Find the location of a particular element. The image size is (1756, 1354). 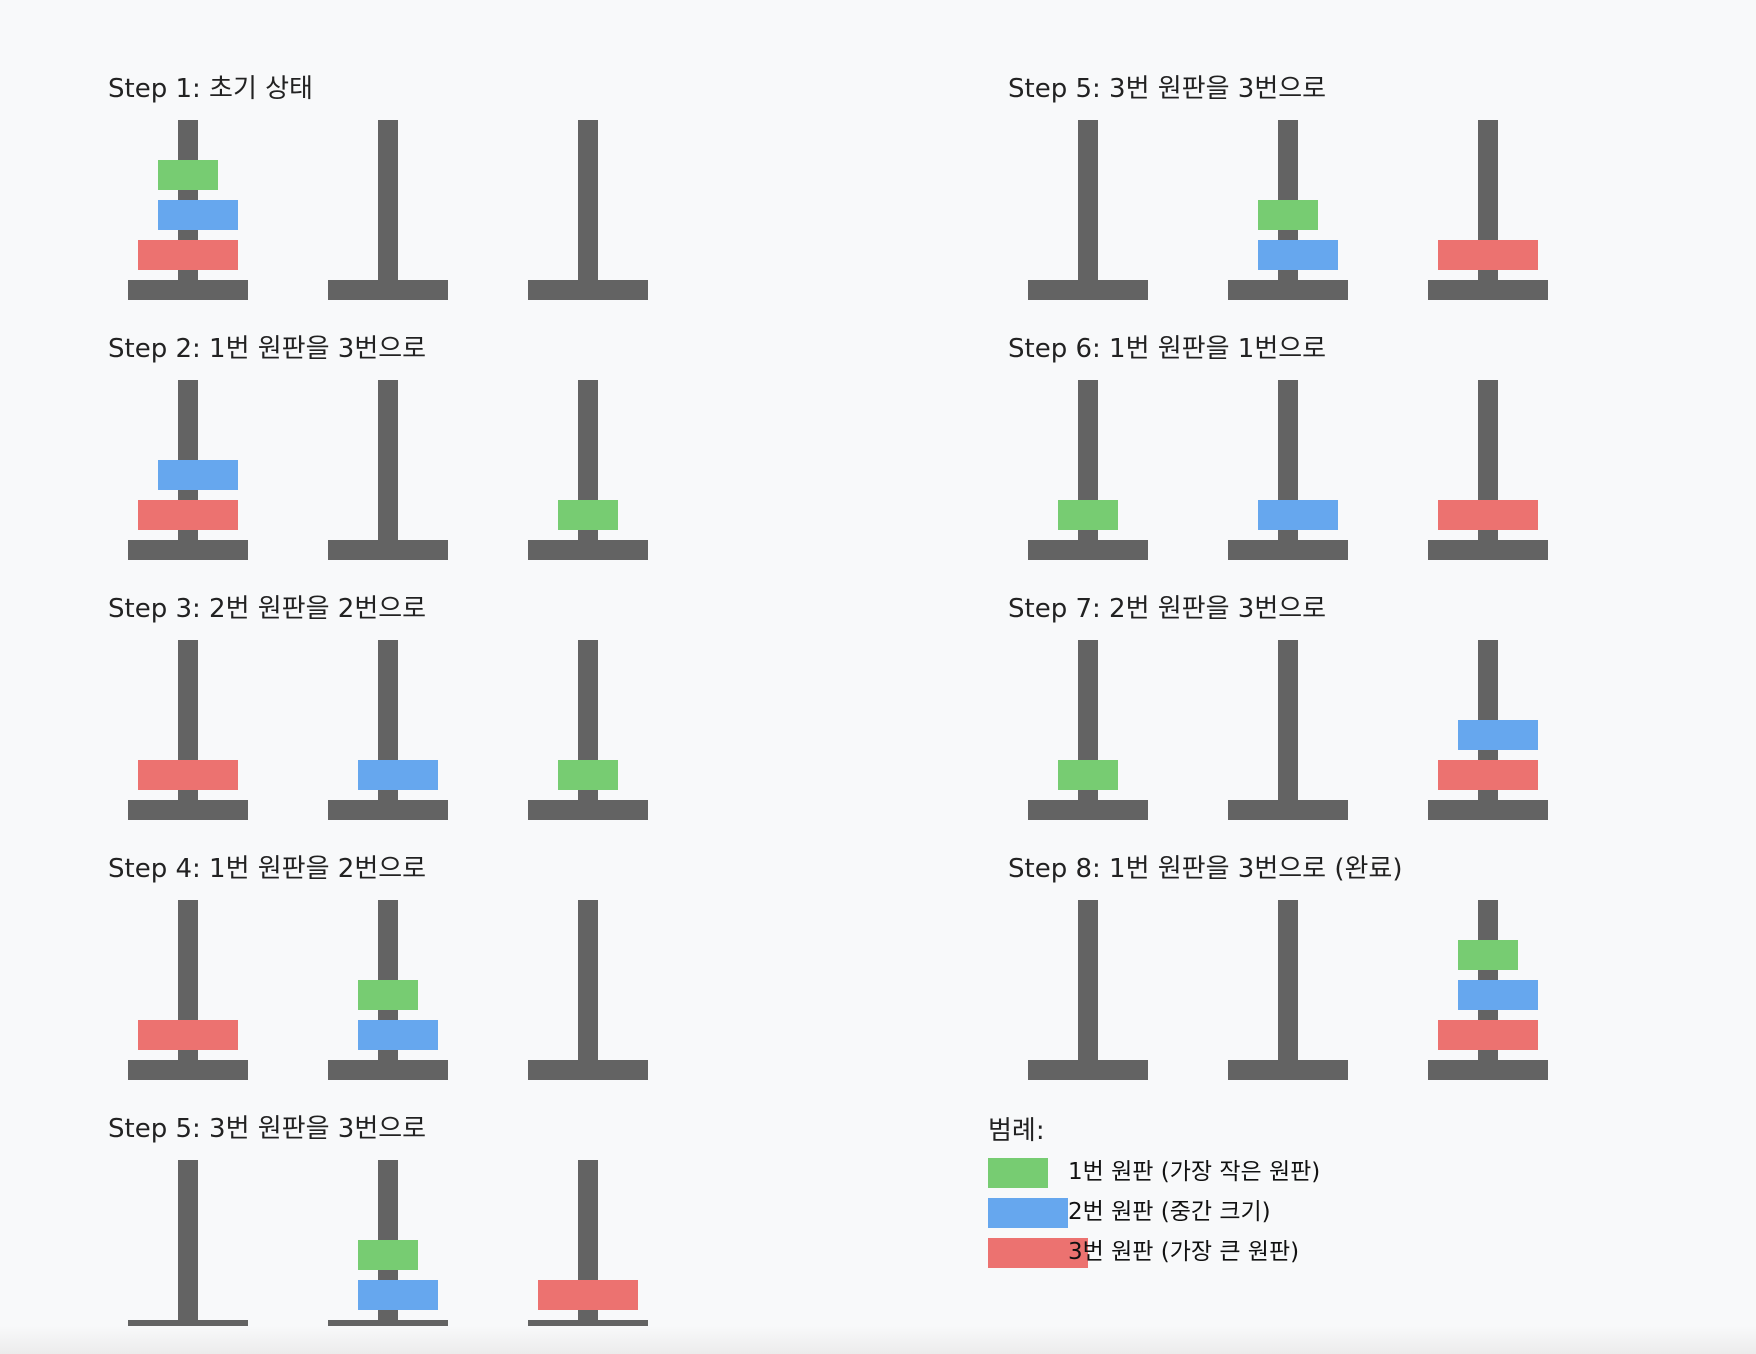

step-title: Step 3: 2번 원판을 2번으로 is located at coordinates (267, 609).